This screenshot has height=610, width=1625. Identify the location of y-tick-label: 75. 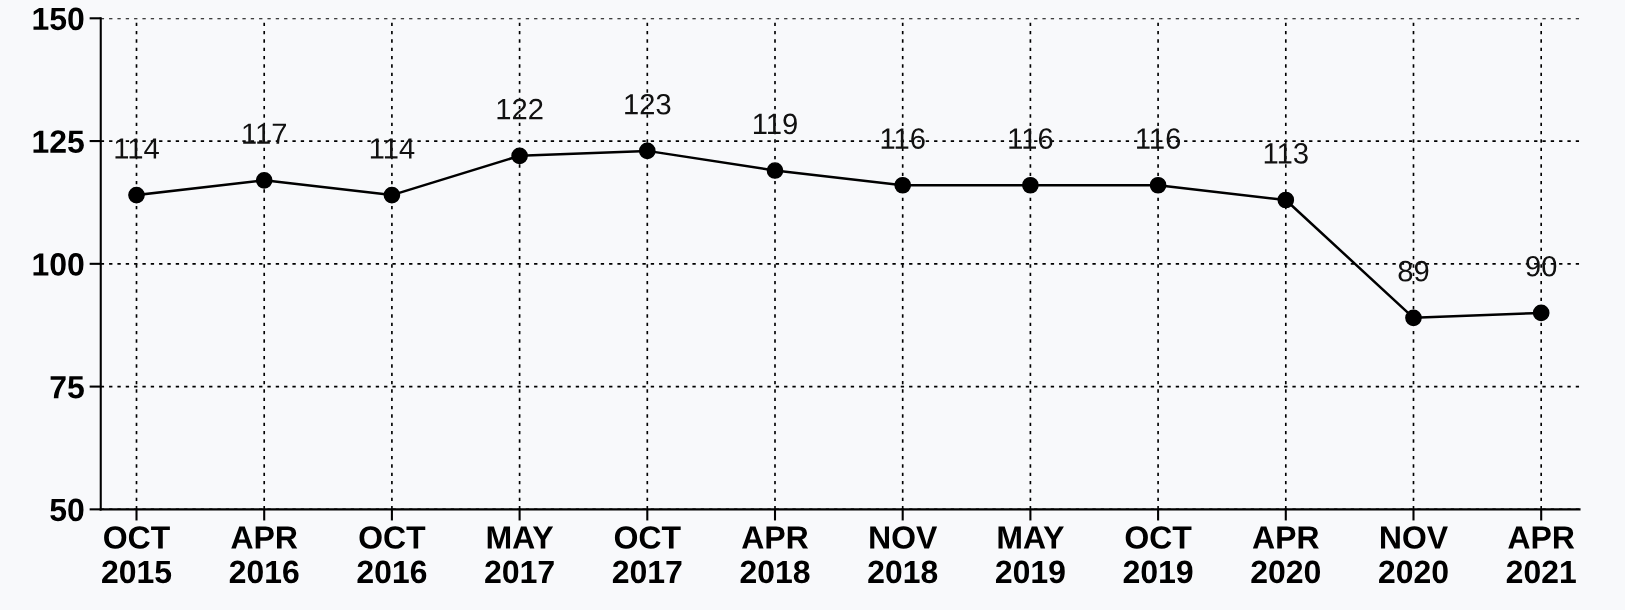
(67, 387).